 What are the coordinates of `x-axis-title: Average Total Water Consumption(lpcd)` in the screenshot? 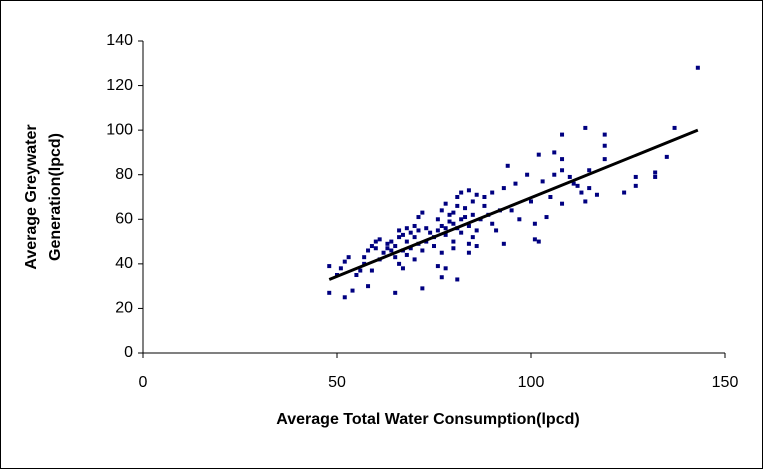 It's located at (427, 419).